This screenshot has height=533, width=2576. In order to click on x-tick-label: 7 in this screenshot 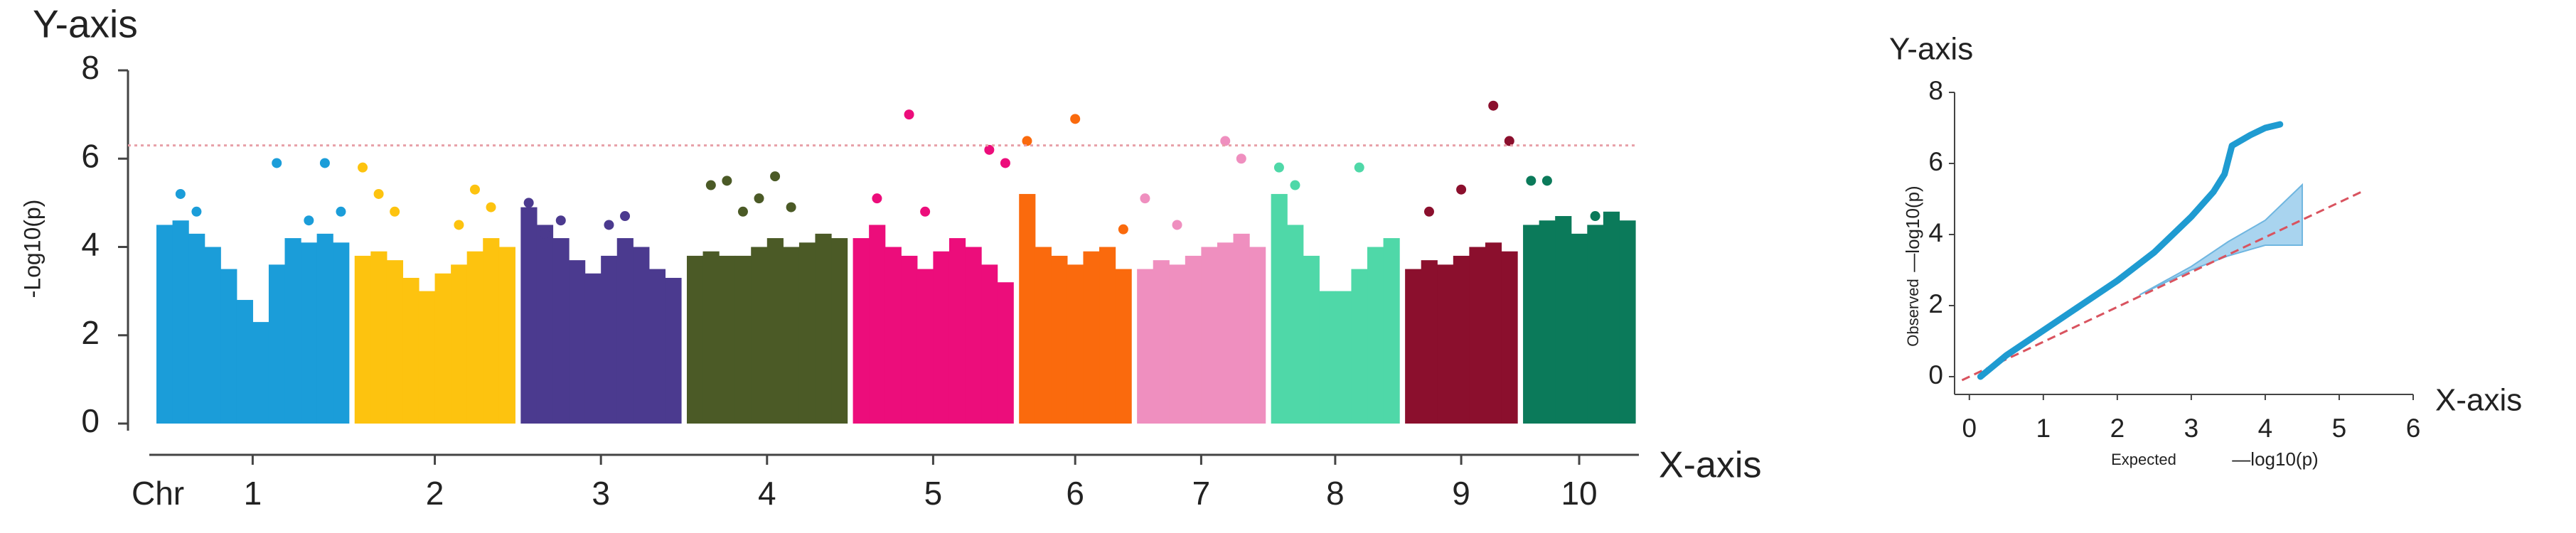, I will do `click(1201, 493)`.